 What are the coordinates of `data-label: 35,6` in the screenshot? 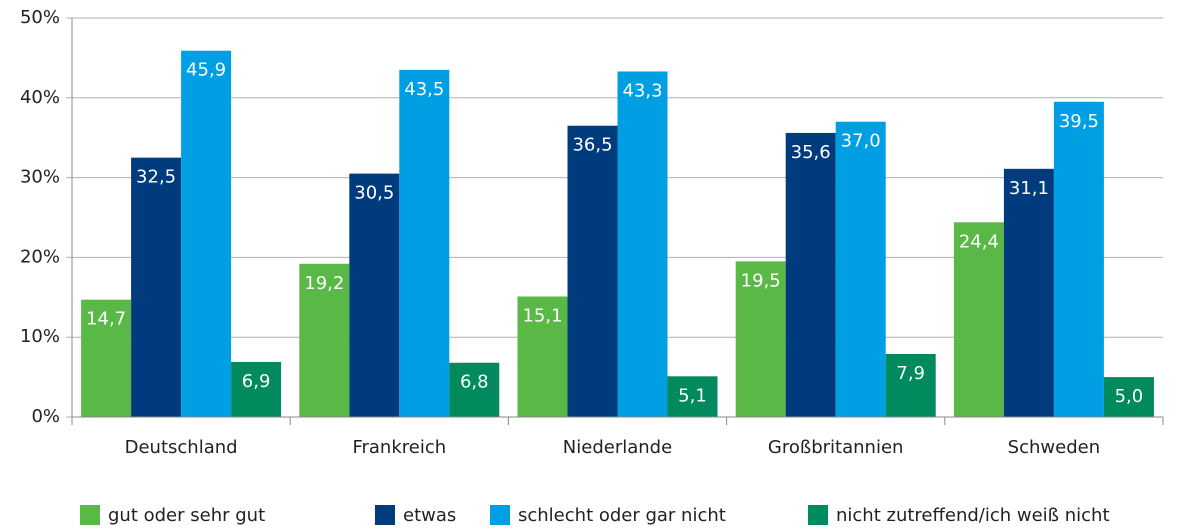 It's located at (811, 152).